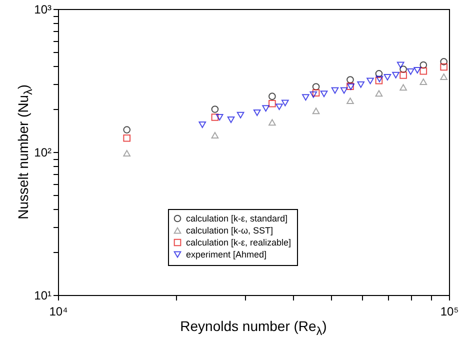  What do you see at coordinates (43, 9) in the screenshot?
I see `y-tick-label: 10³` at bounding box center [43, 9].